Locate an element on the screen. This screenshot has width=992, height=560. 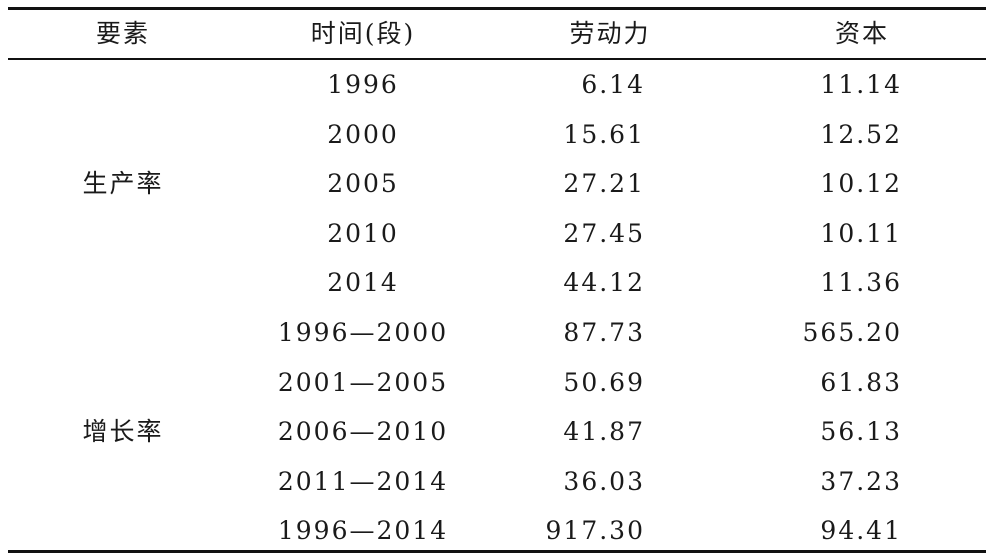
group-label: 生产率 is located at coordinates (123, 184).